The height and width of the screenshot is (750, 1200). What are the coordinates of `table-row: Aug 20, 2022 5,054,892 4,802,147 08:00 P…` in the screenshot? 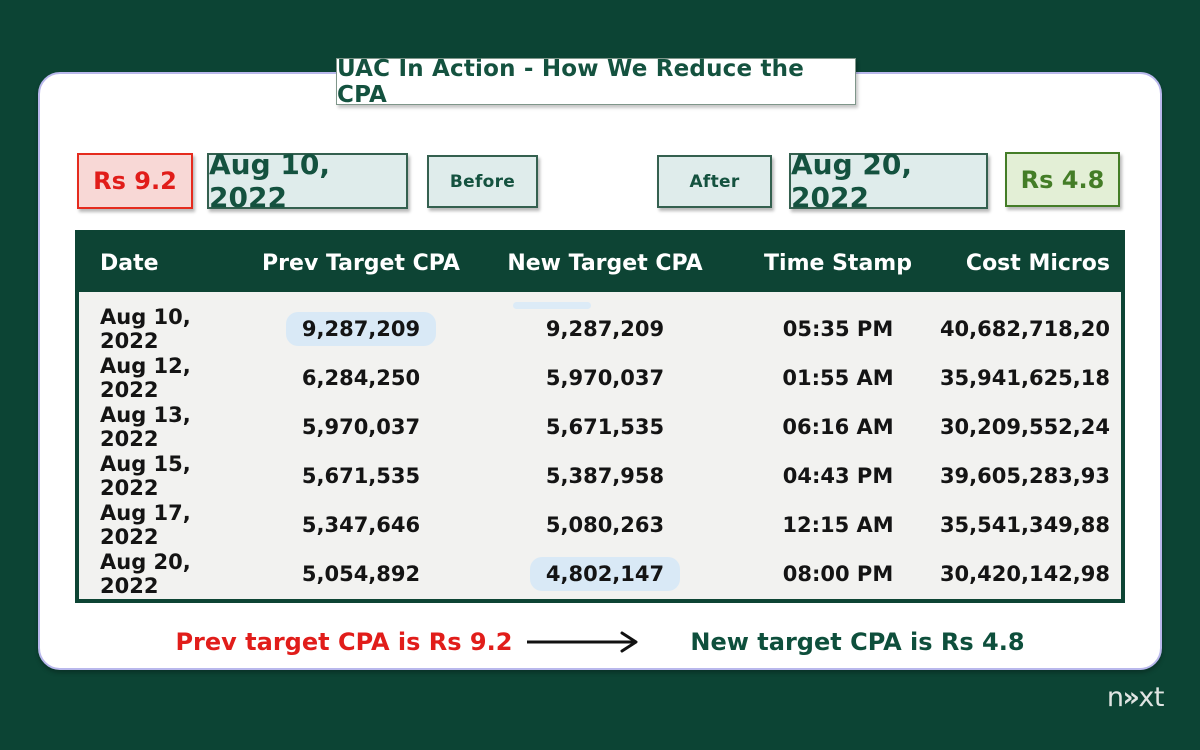 It's located at (600, 574).